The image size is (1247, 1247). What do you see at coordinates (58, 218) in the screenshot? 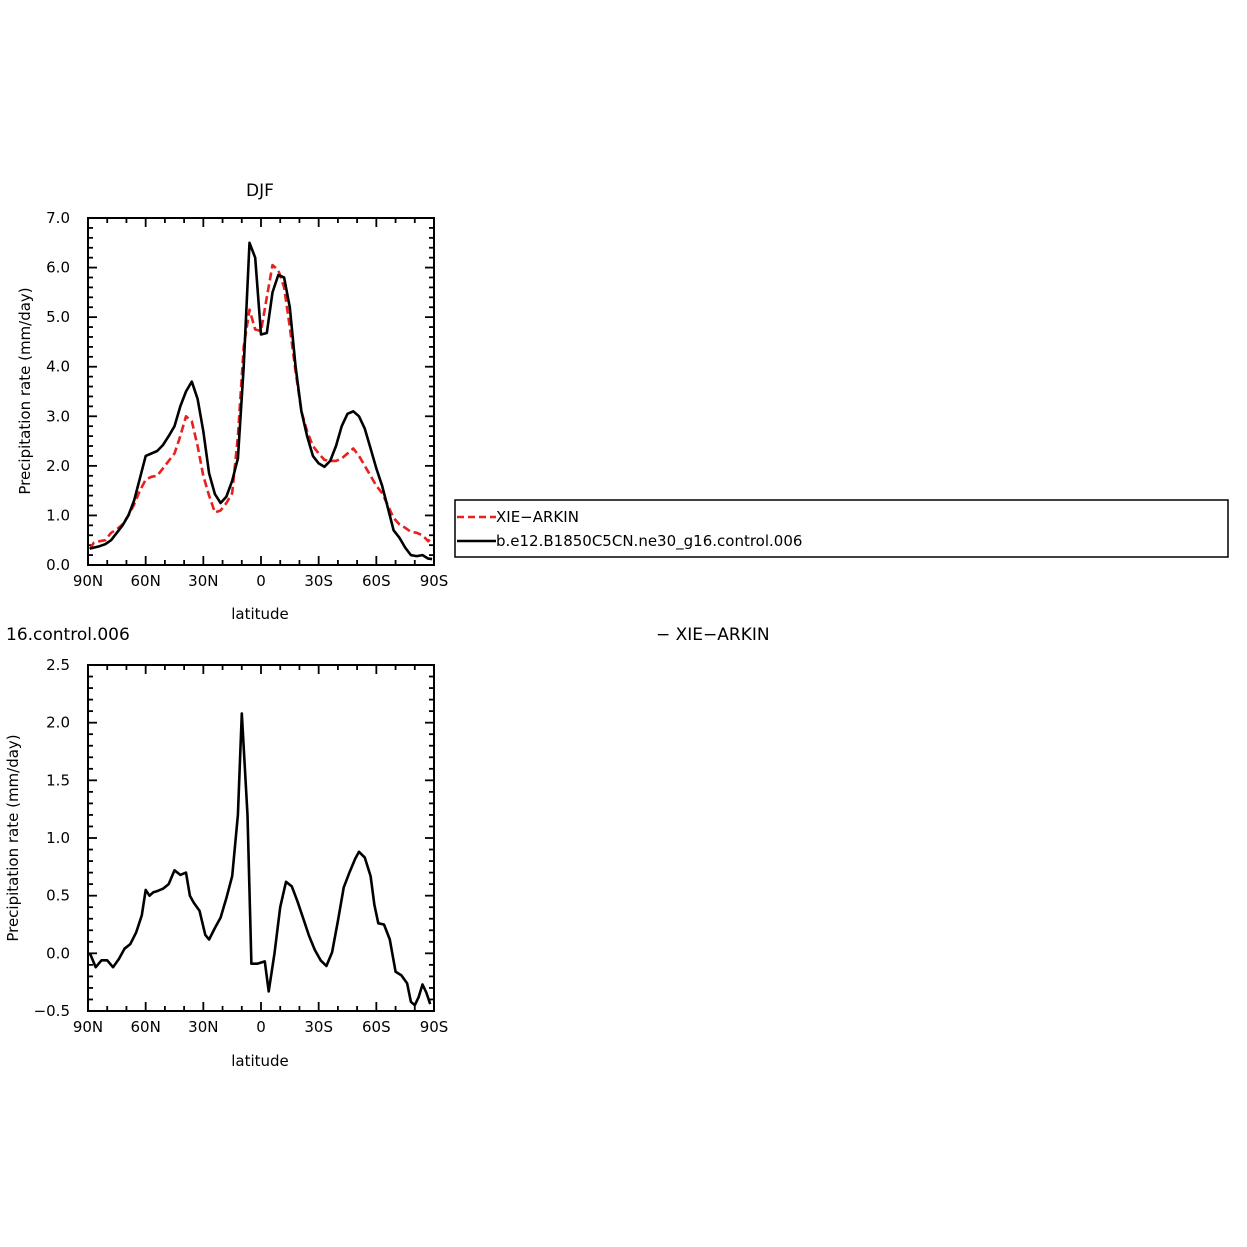
I see `y-tick-label: 7.0` at bounding box center [58, 218].